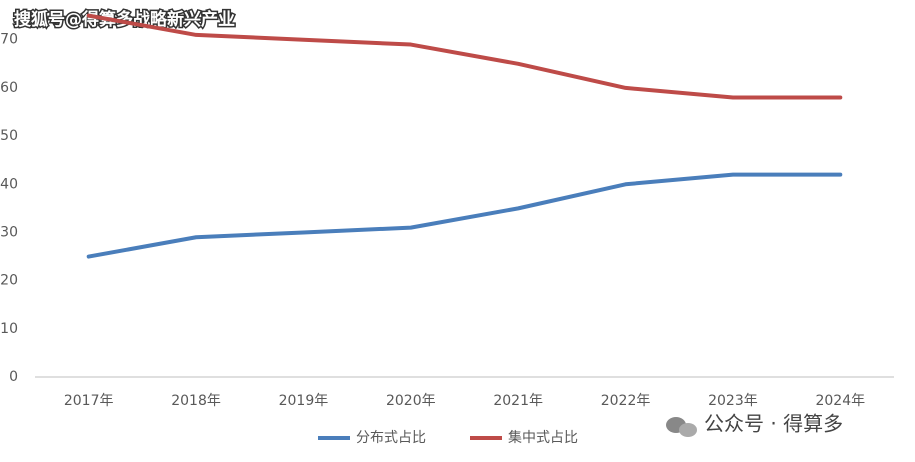 This screenshot has width=915, height=462. What do you see at coordinates (9, 184) in the screenshot?
I see `y-tick-label: 40` at bounding box center [9, 184].